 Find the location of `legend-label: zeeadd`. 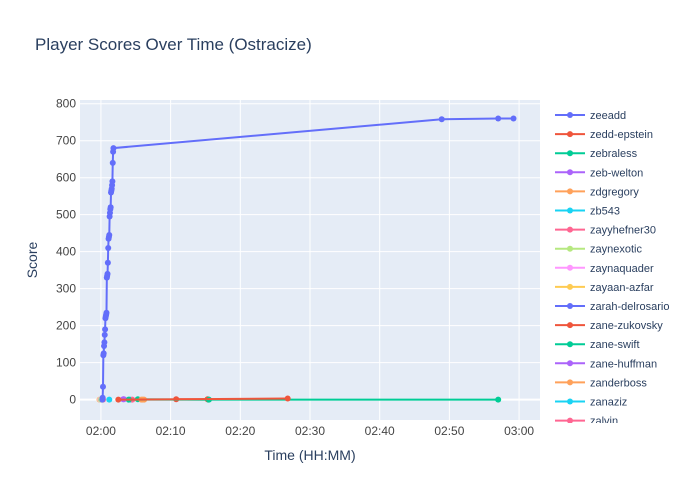

legend-label: zeeadd is located at coordinates (608, 116).